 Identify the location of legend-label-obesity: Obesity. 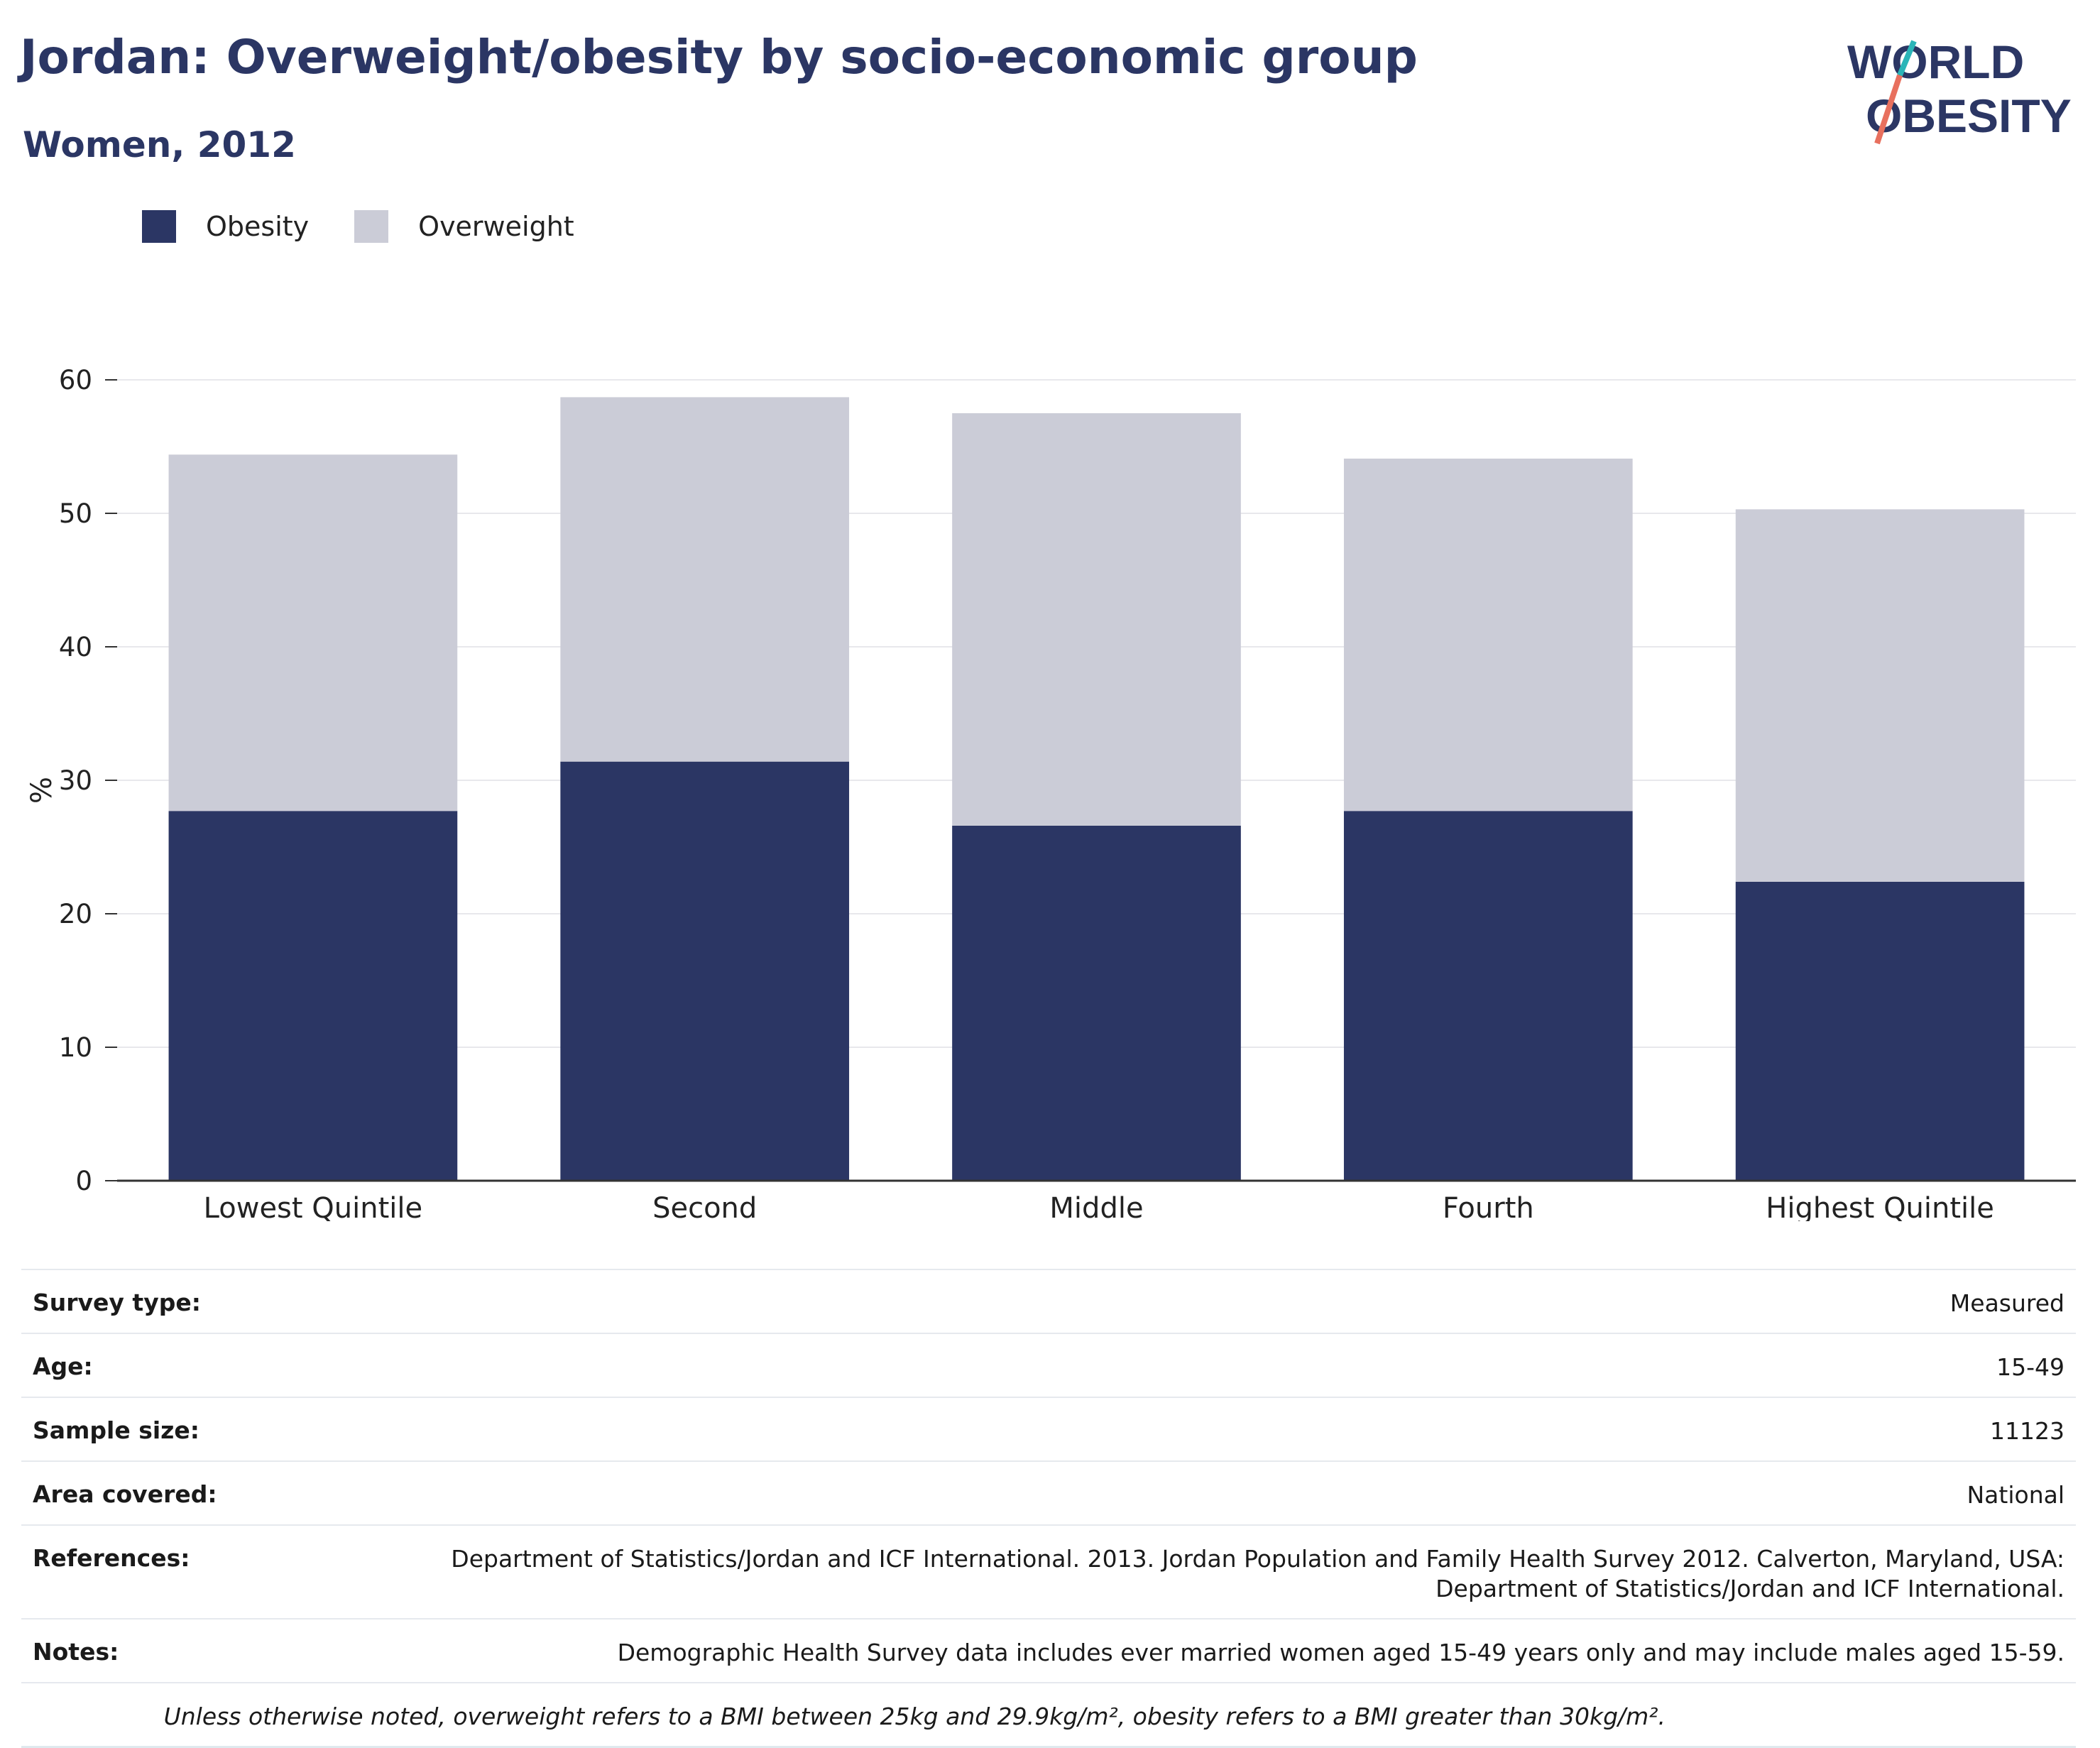
(258, 226).